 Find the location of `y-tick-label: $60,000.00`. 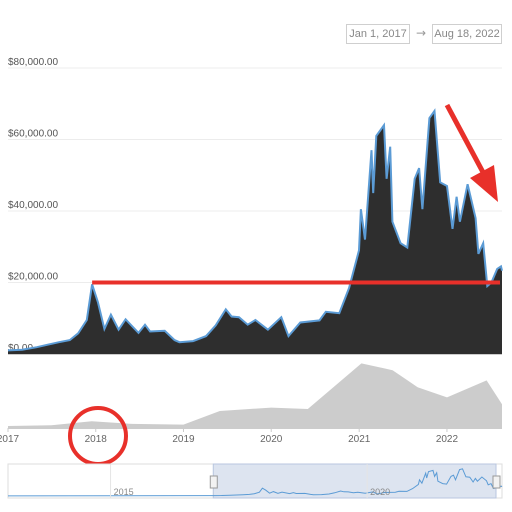

y-tick-label: $60,000.00 is located at coordinates (33, 134).